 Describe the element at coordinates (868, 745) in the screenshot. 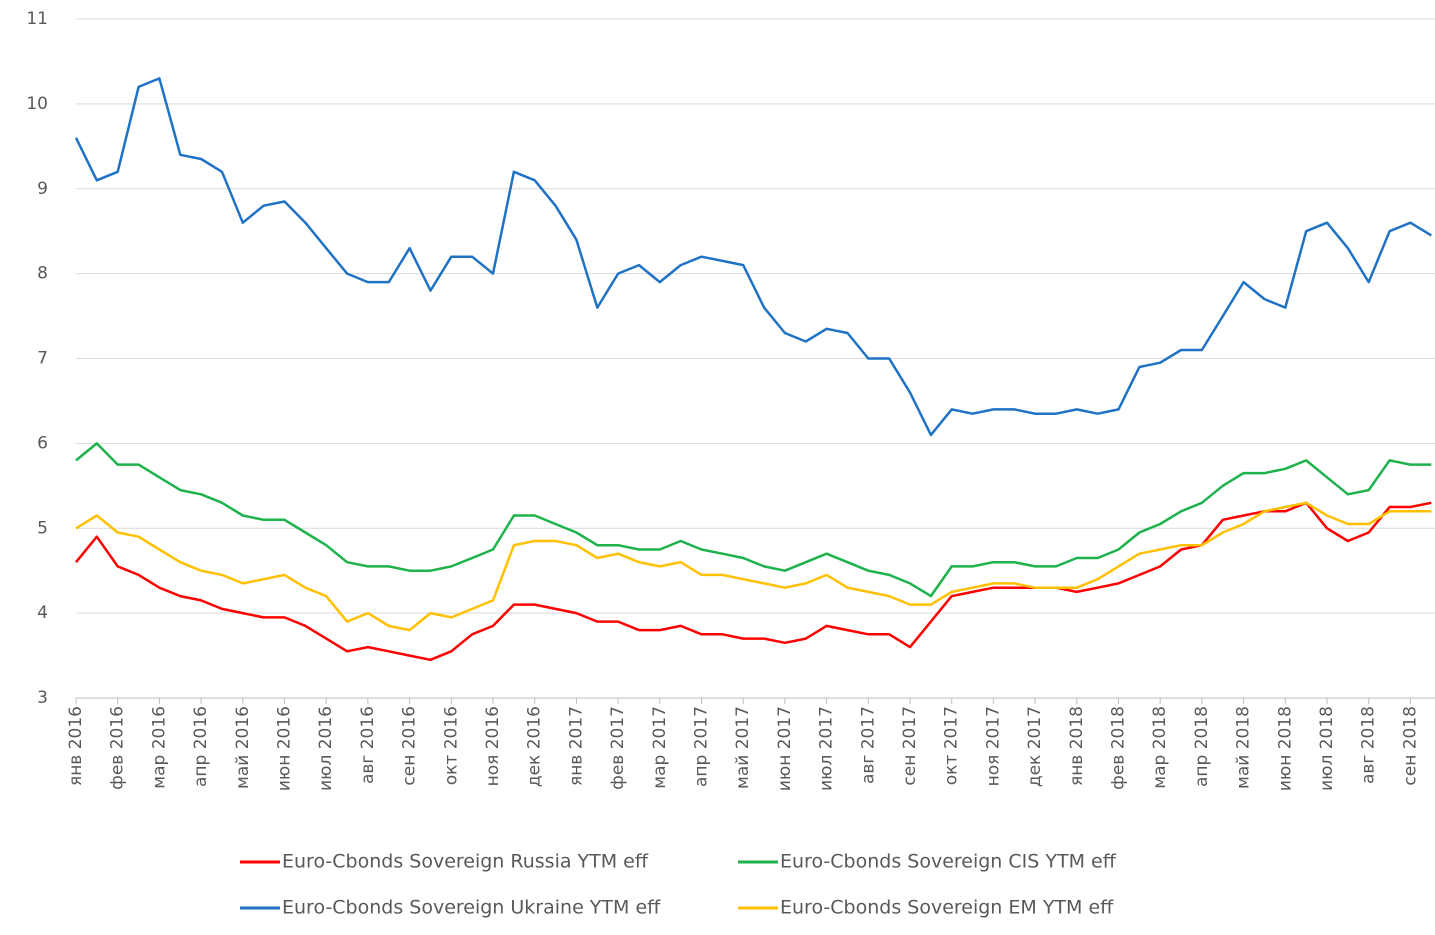

I see `x-tick-label: авг 2017` at that location.